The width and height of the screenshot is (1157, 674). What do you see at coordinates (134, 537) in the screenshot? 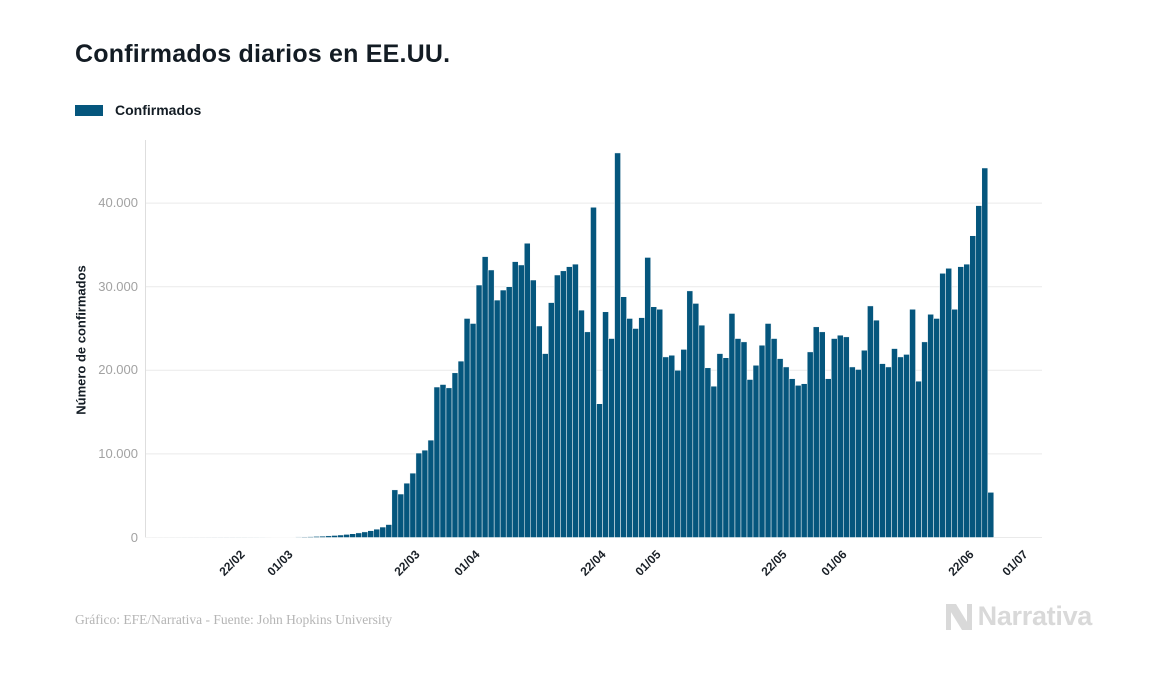
I see `y-tick-label: 0` at bounding box center [134, 537].